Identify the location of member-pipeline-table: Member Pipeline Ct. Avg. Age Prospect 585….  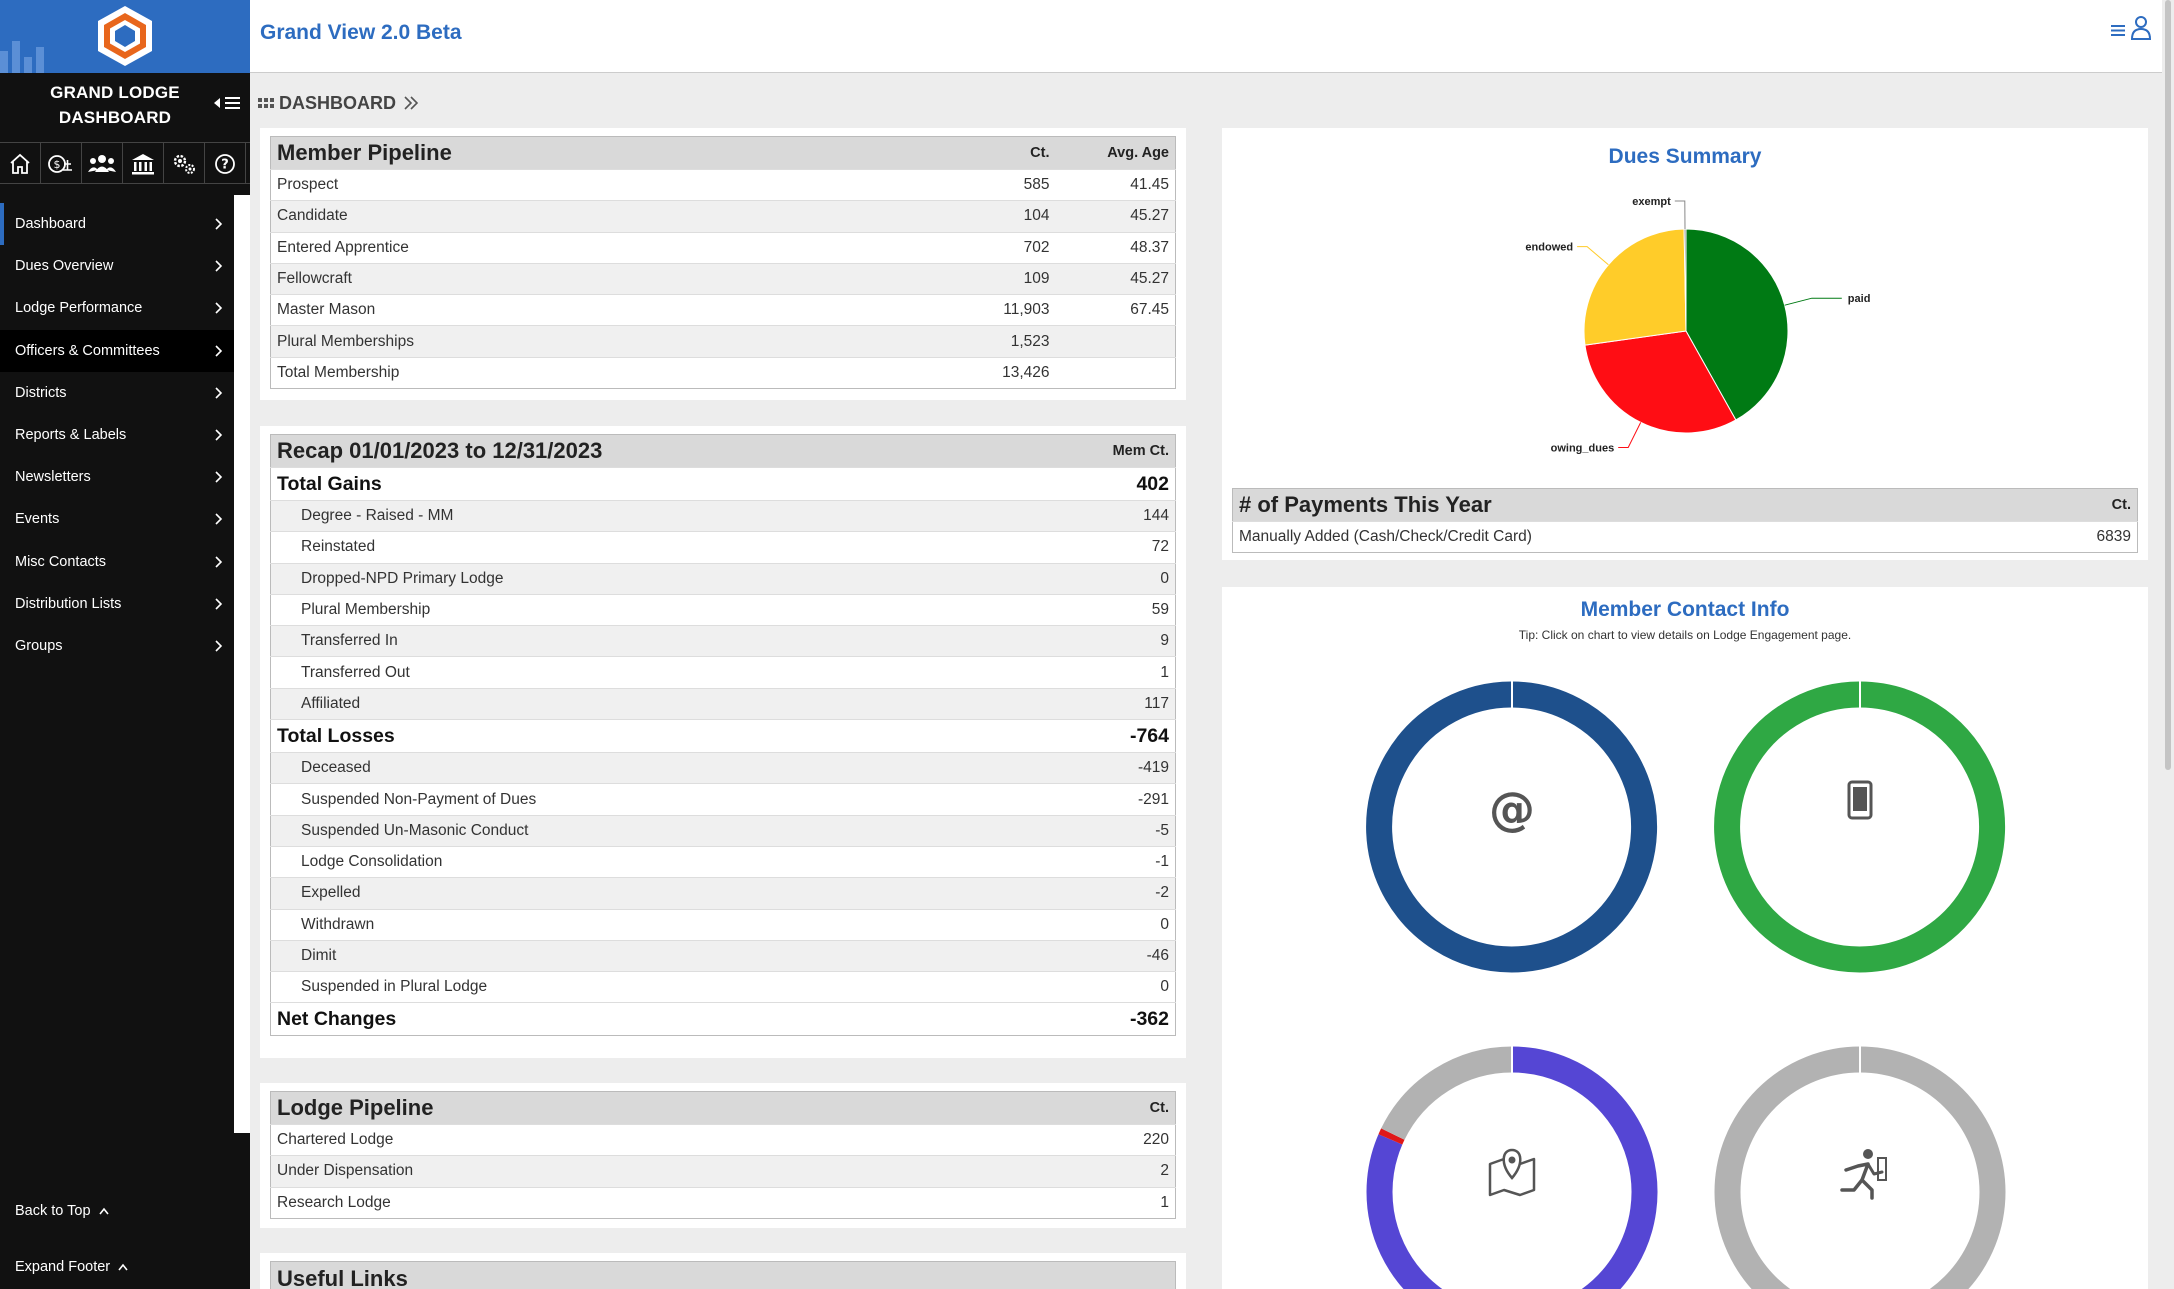
(723, 263).